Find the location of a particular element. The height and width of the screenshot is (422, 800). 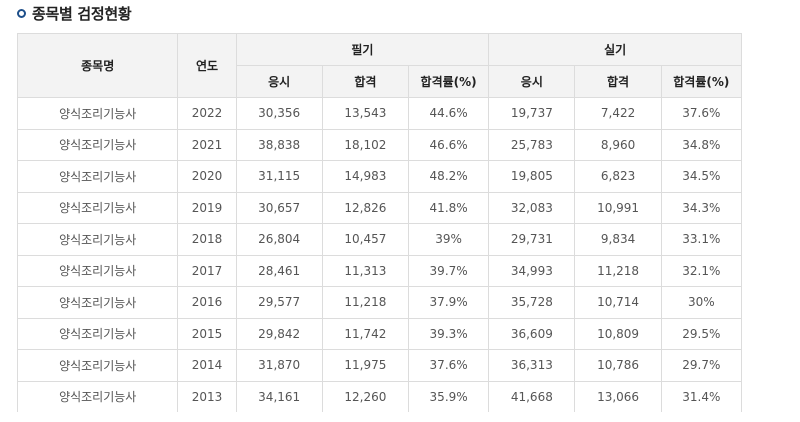

cell-practical-applicants: 19,737 is located at coordinates (532, 113).